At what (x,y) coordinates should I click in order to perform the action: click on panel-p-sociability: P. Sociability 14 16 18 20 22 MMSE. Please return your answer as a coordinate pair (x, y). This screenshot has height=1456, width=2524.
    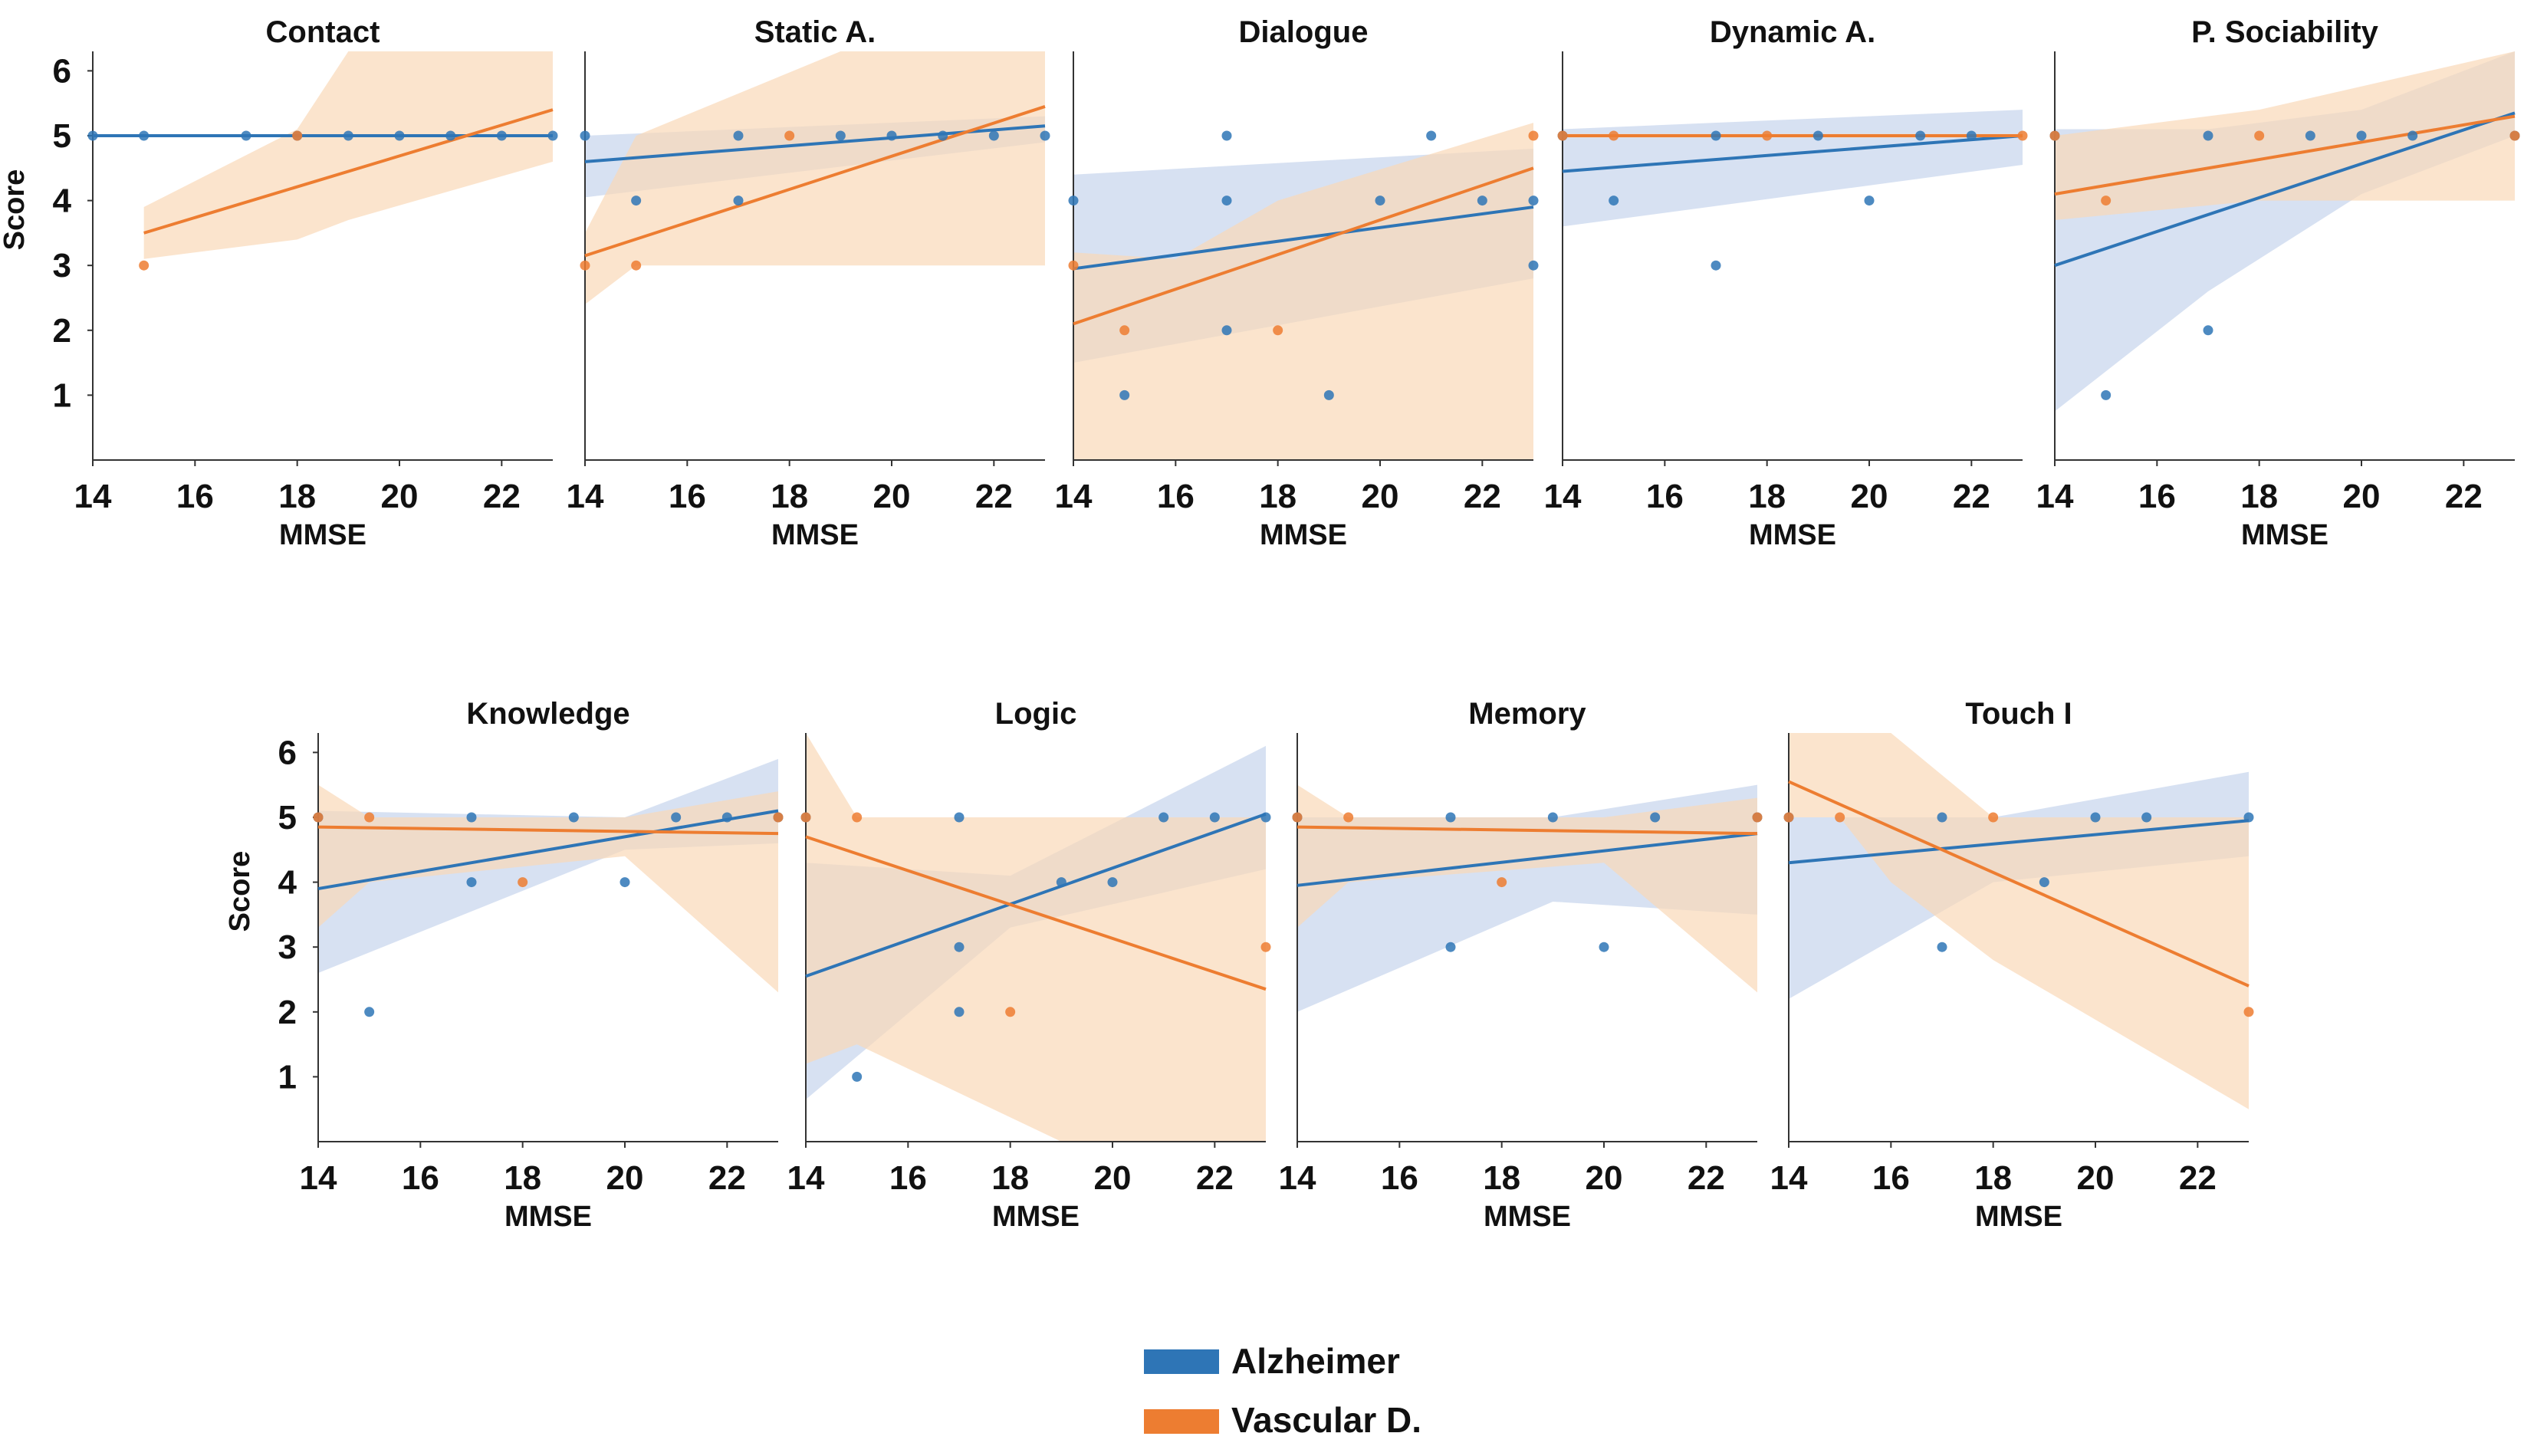
    Looking at the image, I should click on (2278, 283).